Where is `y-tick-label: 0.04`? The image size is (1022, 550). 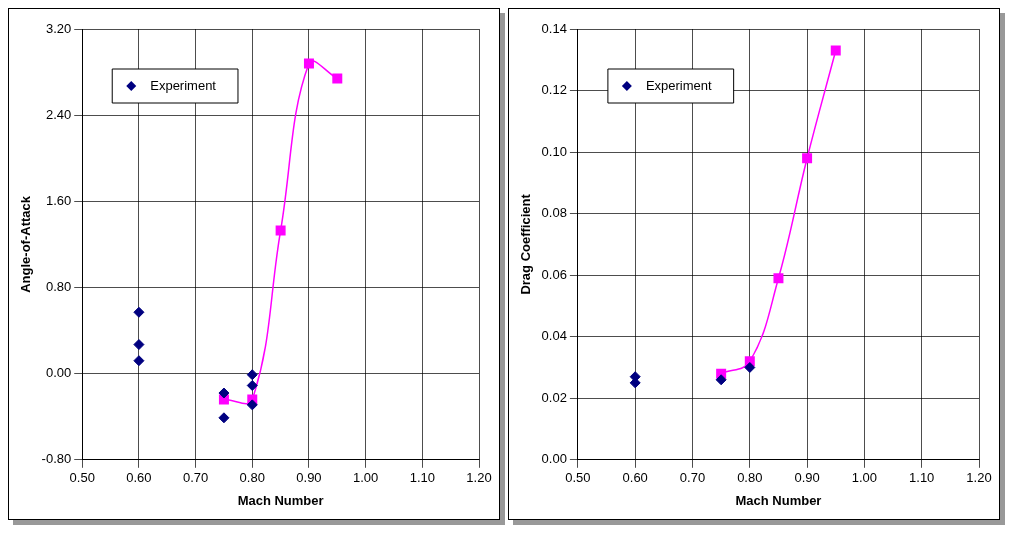
y-tick-label: 0.04 is located at coordinates (554, 336).